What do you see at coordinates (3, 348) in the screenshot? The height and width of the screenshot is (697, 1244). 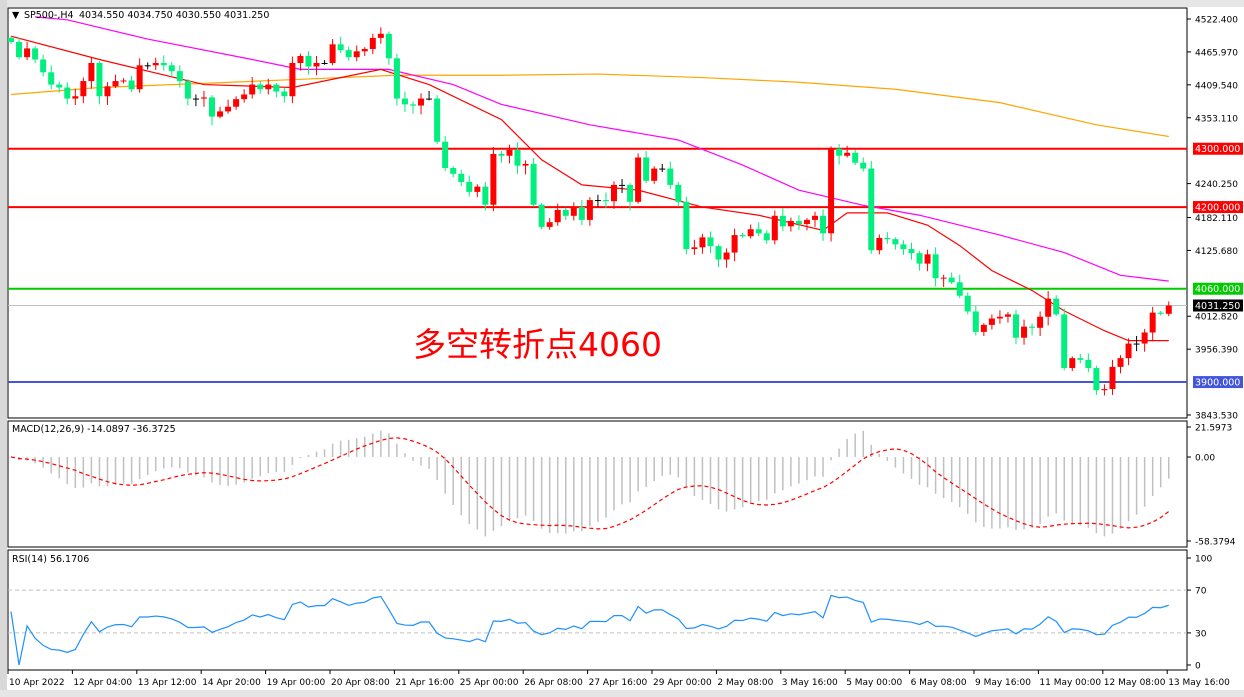 I see `window-left-border` at bounding box center [3, 348].